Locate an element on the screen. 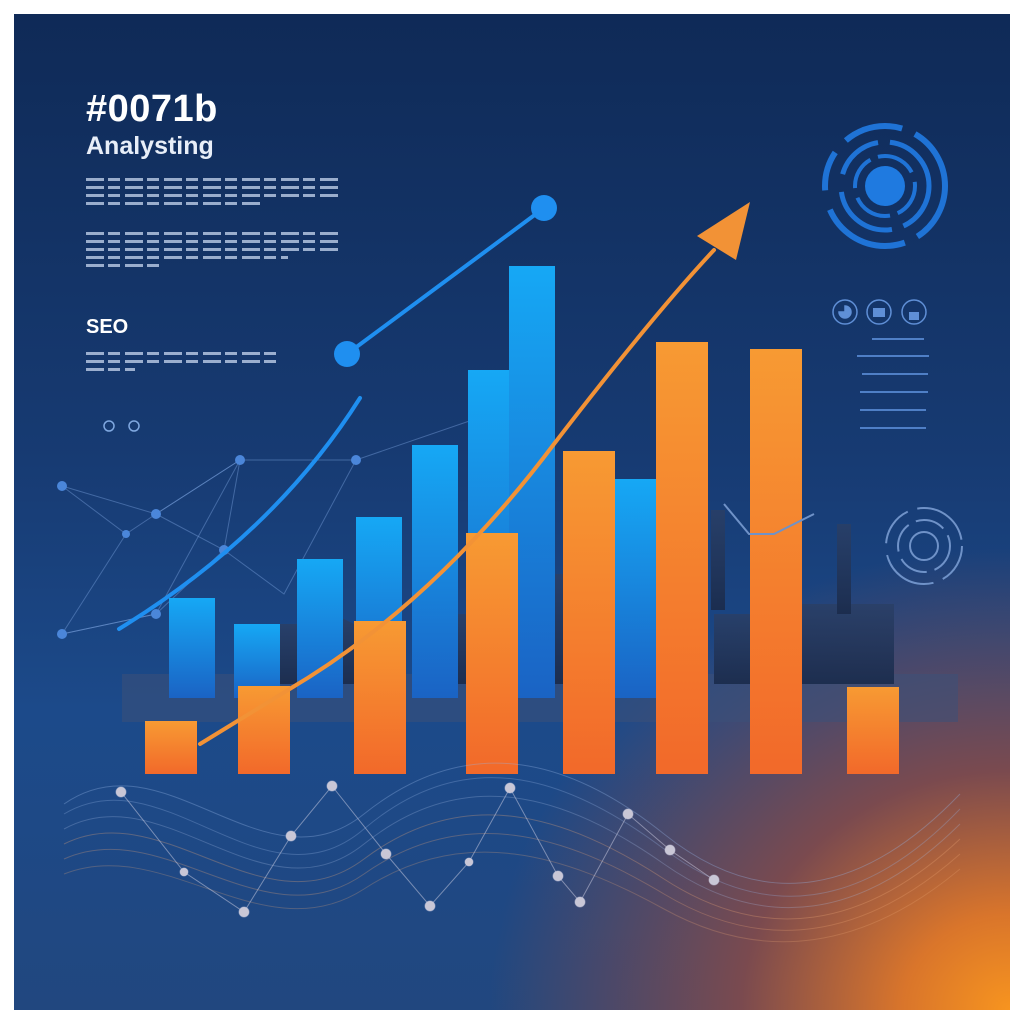  radar-icon is located at coordinates (924, 546).